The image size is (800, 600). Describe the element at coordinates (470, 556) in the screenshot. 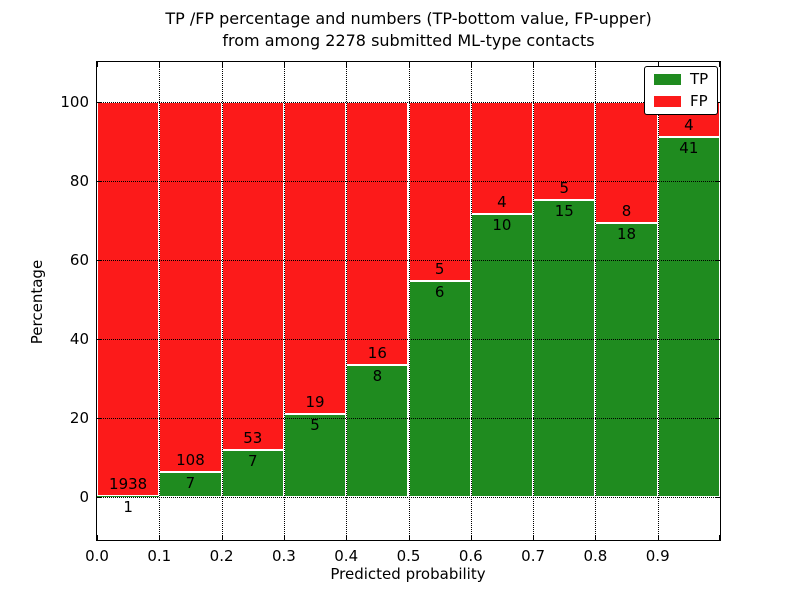

I see `x-tick-label: 0.6` at that location.